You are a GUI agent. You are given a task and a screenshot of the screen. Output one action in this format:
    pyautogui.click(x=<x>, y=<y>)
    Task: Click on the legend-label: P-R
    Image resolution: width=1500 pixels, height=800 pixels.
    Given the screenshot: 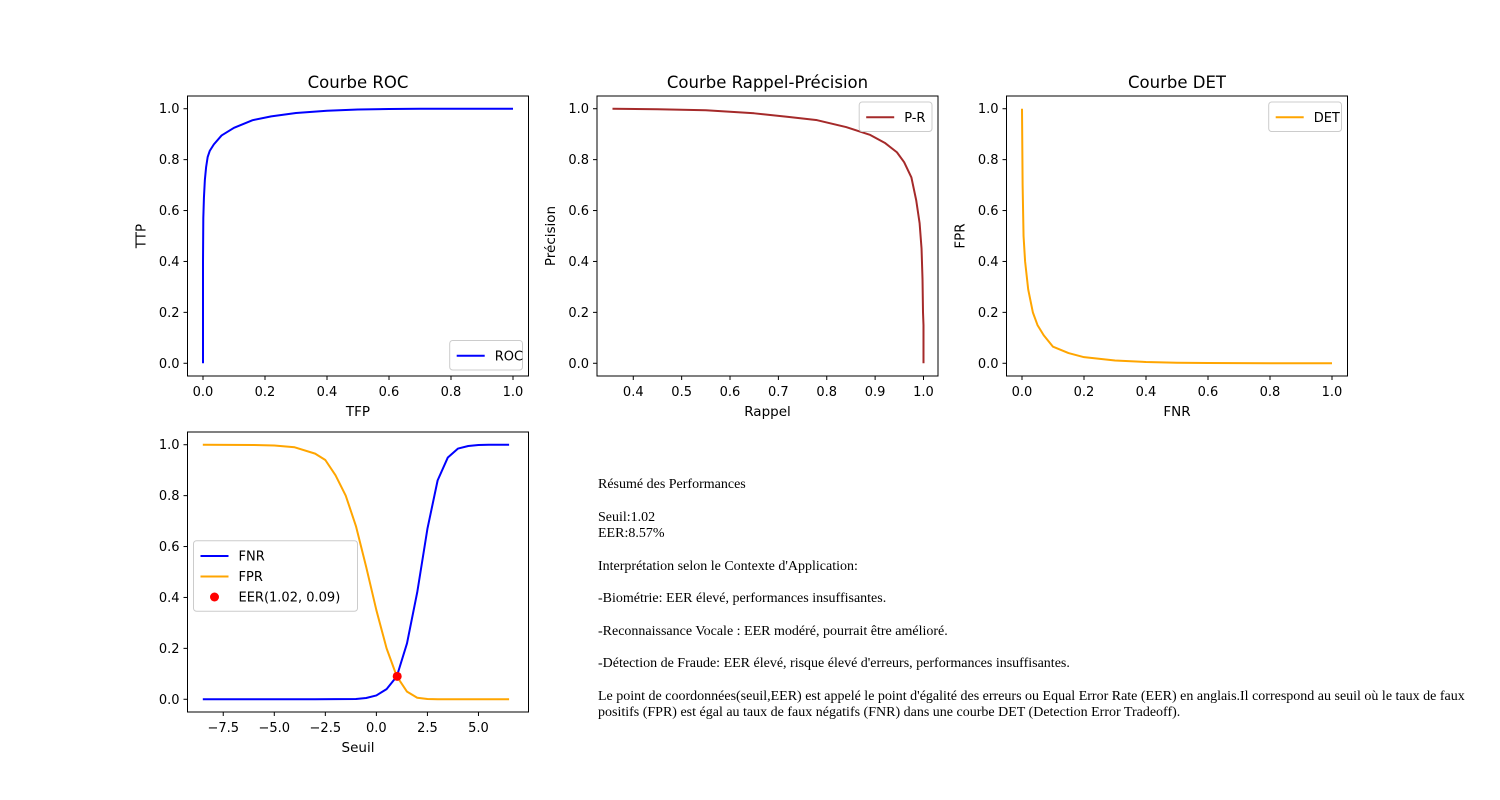 What is the action you would take?
    pyautogui.click(x=914, y=118)
    